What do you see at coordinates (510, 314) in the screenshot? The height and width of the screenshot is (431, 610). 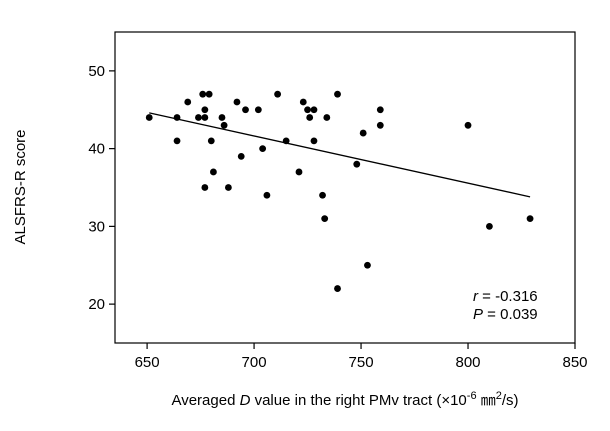 I see `p-value: = 0.039` at bounding box center [510, 314].